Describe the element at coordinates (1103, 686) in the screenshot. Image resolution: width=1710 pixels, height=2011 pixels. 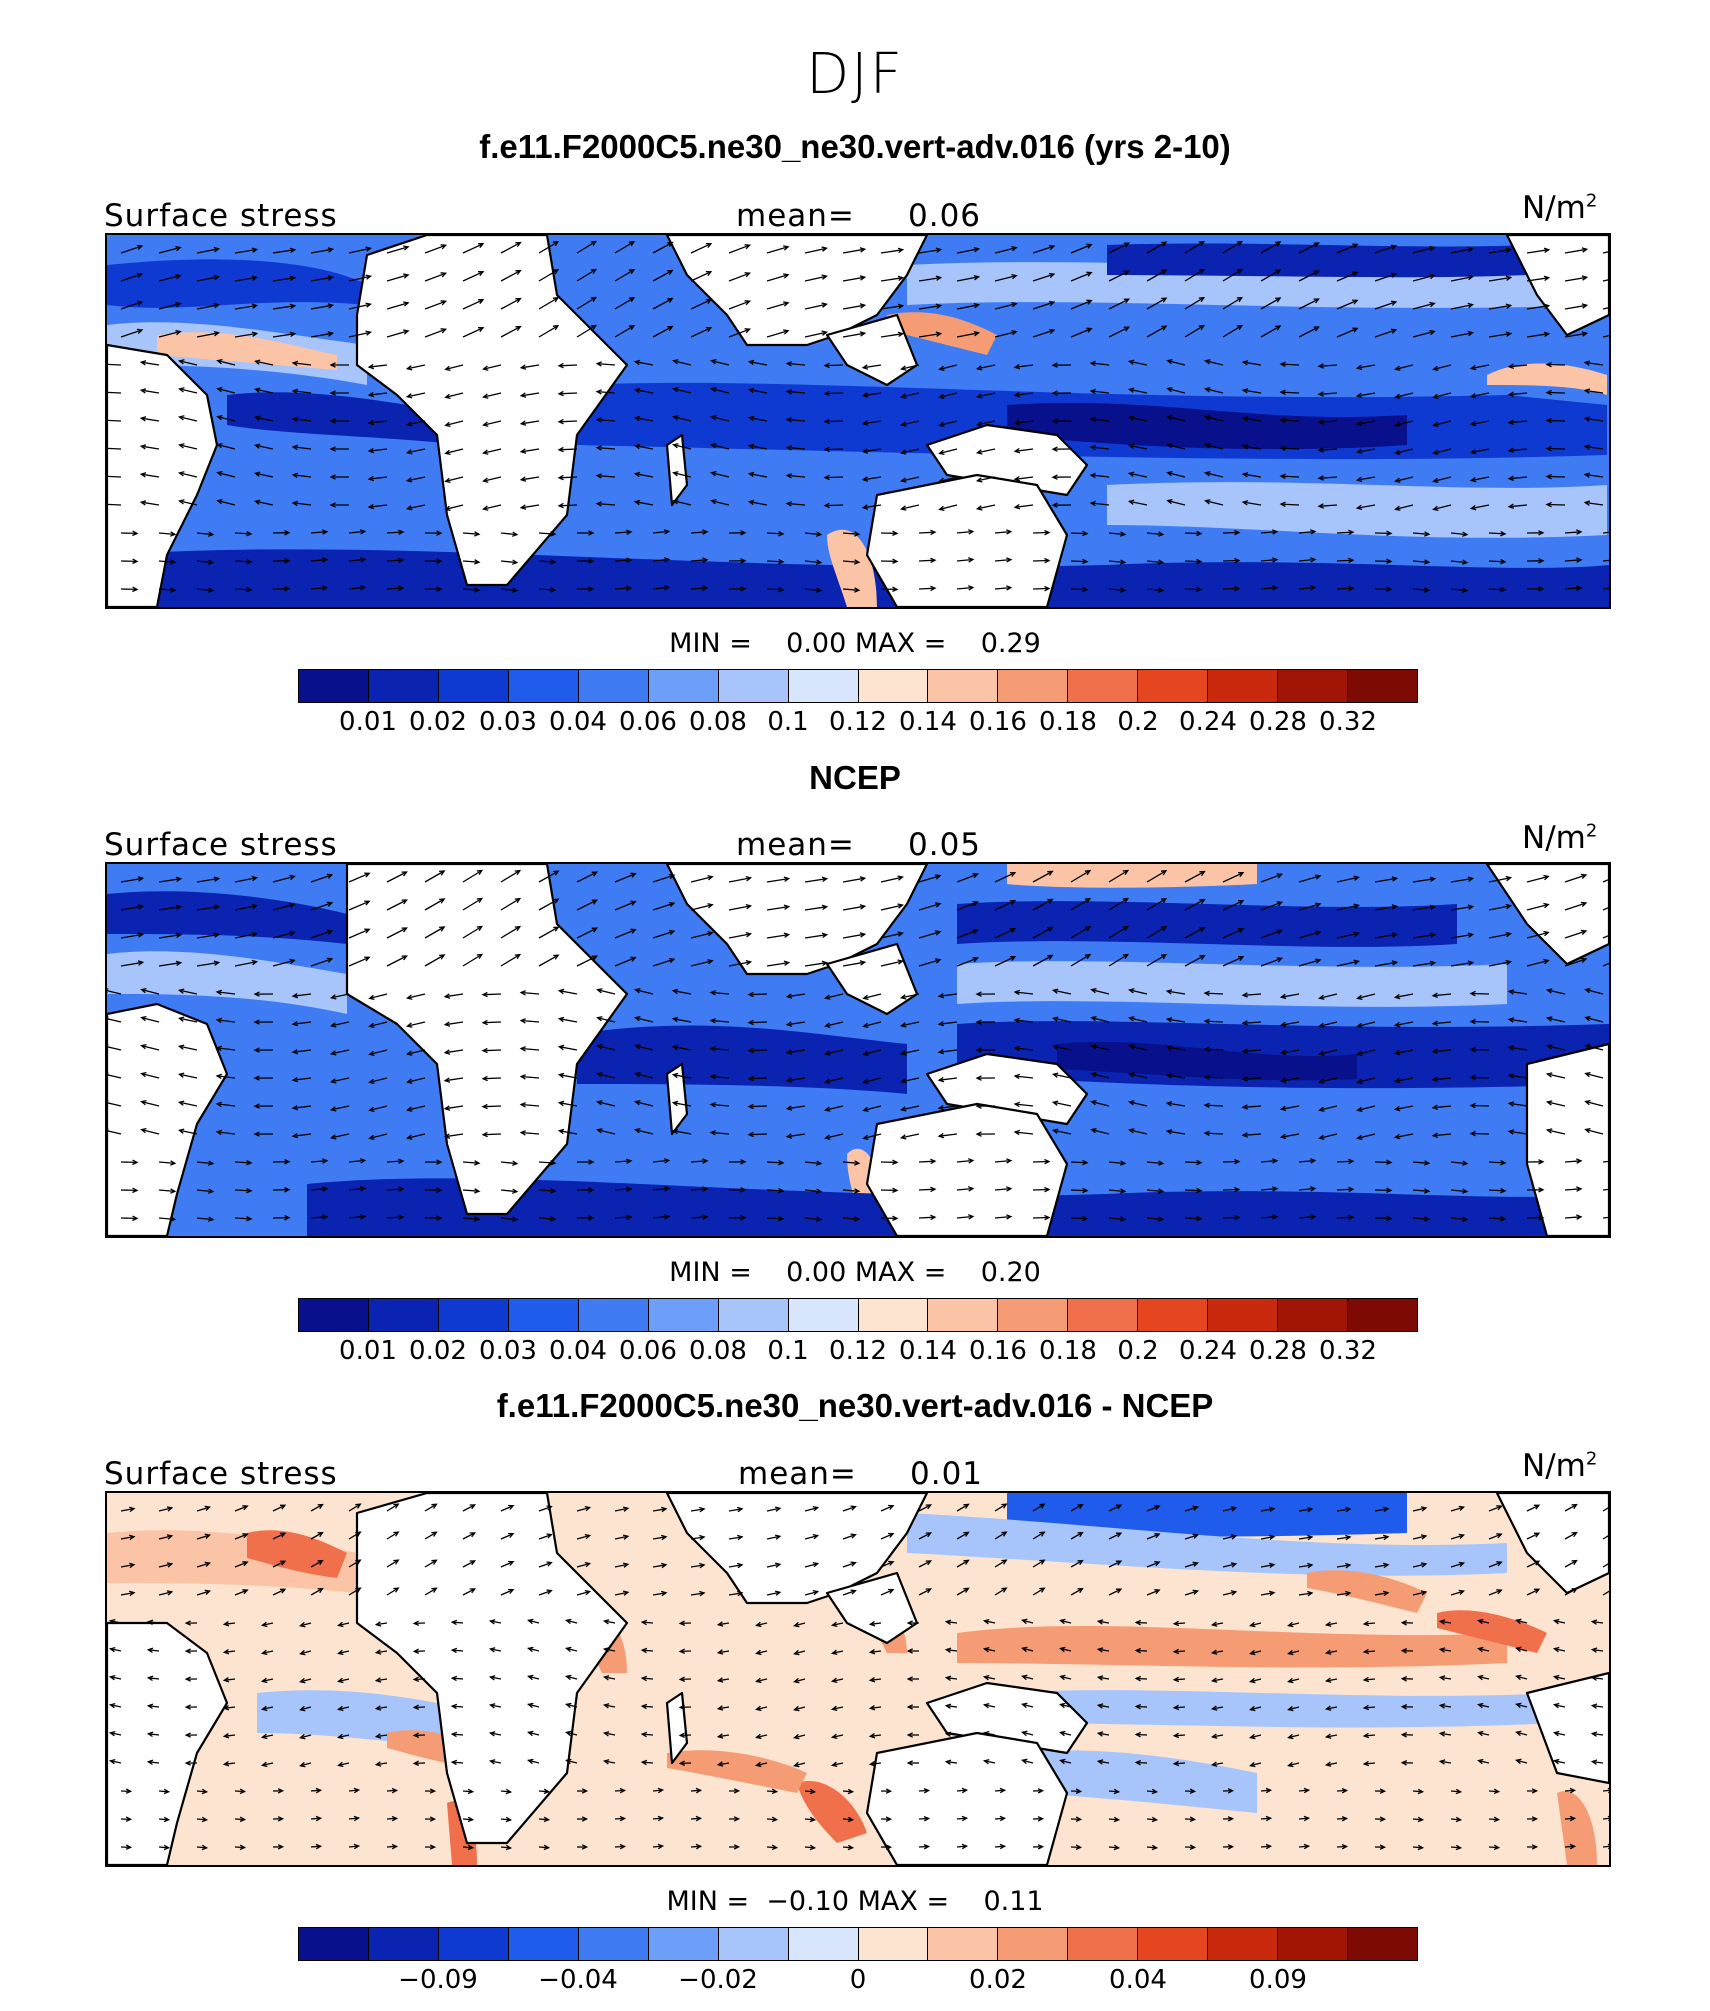
I see `colorbar-swatch` at that location.